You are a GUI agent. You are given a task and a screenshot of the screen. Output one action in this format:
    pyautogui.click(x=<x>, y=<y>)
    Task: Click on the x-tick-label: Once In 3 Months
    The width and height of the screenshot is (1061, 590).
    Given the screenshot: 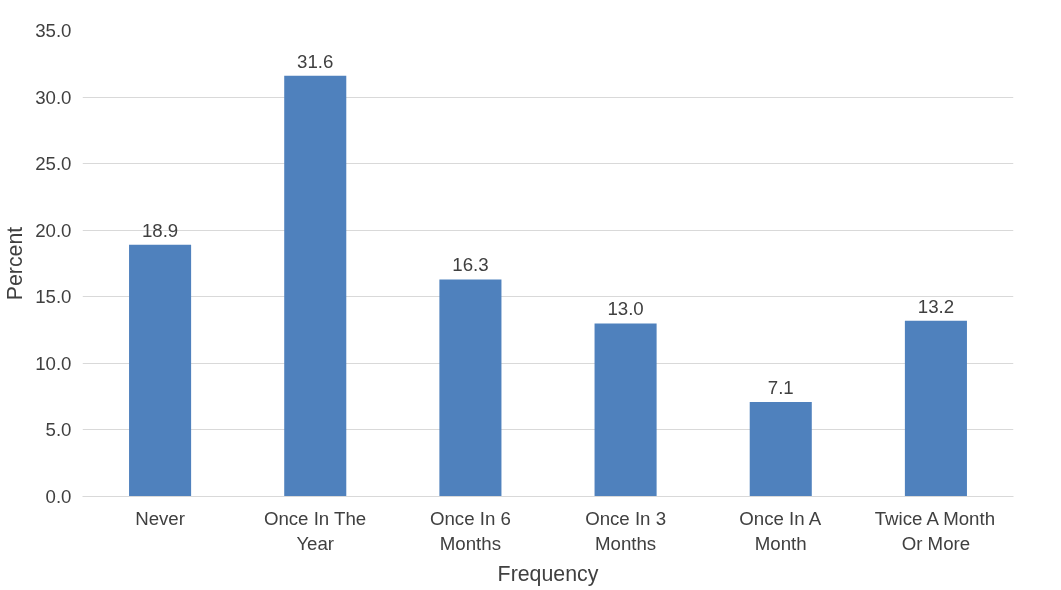 What is the action you would take?
    pyautogui.click(x=626, y=530)
    